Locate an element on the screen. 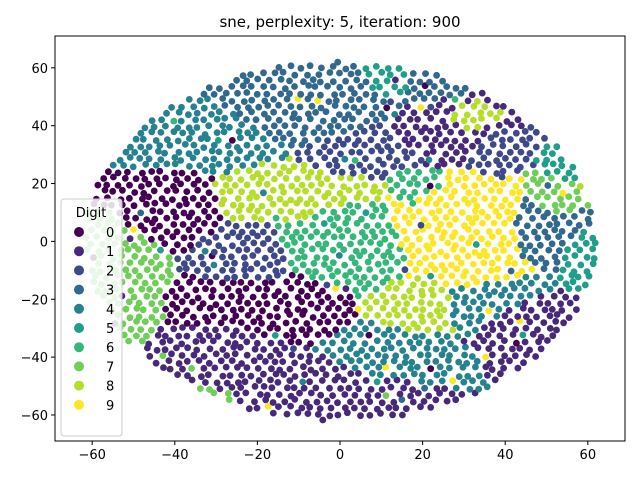 The width and height of the screenshot is (640, 480). x-tick-label: 20 is located at coordinates (422, 455).